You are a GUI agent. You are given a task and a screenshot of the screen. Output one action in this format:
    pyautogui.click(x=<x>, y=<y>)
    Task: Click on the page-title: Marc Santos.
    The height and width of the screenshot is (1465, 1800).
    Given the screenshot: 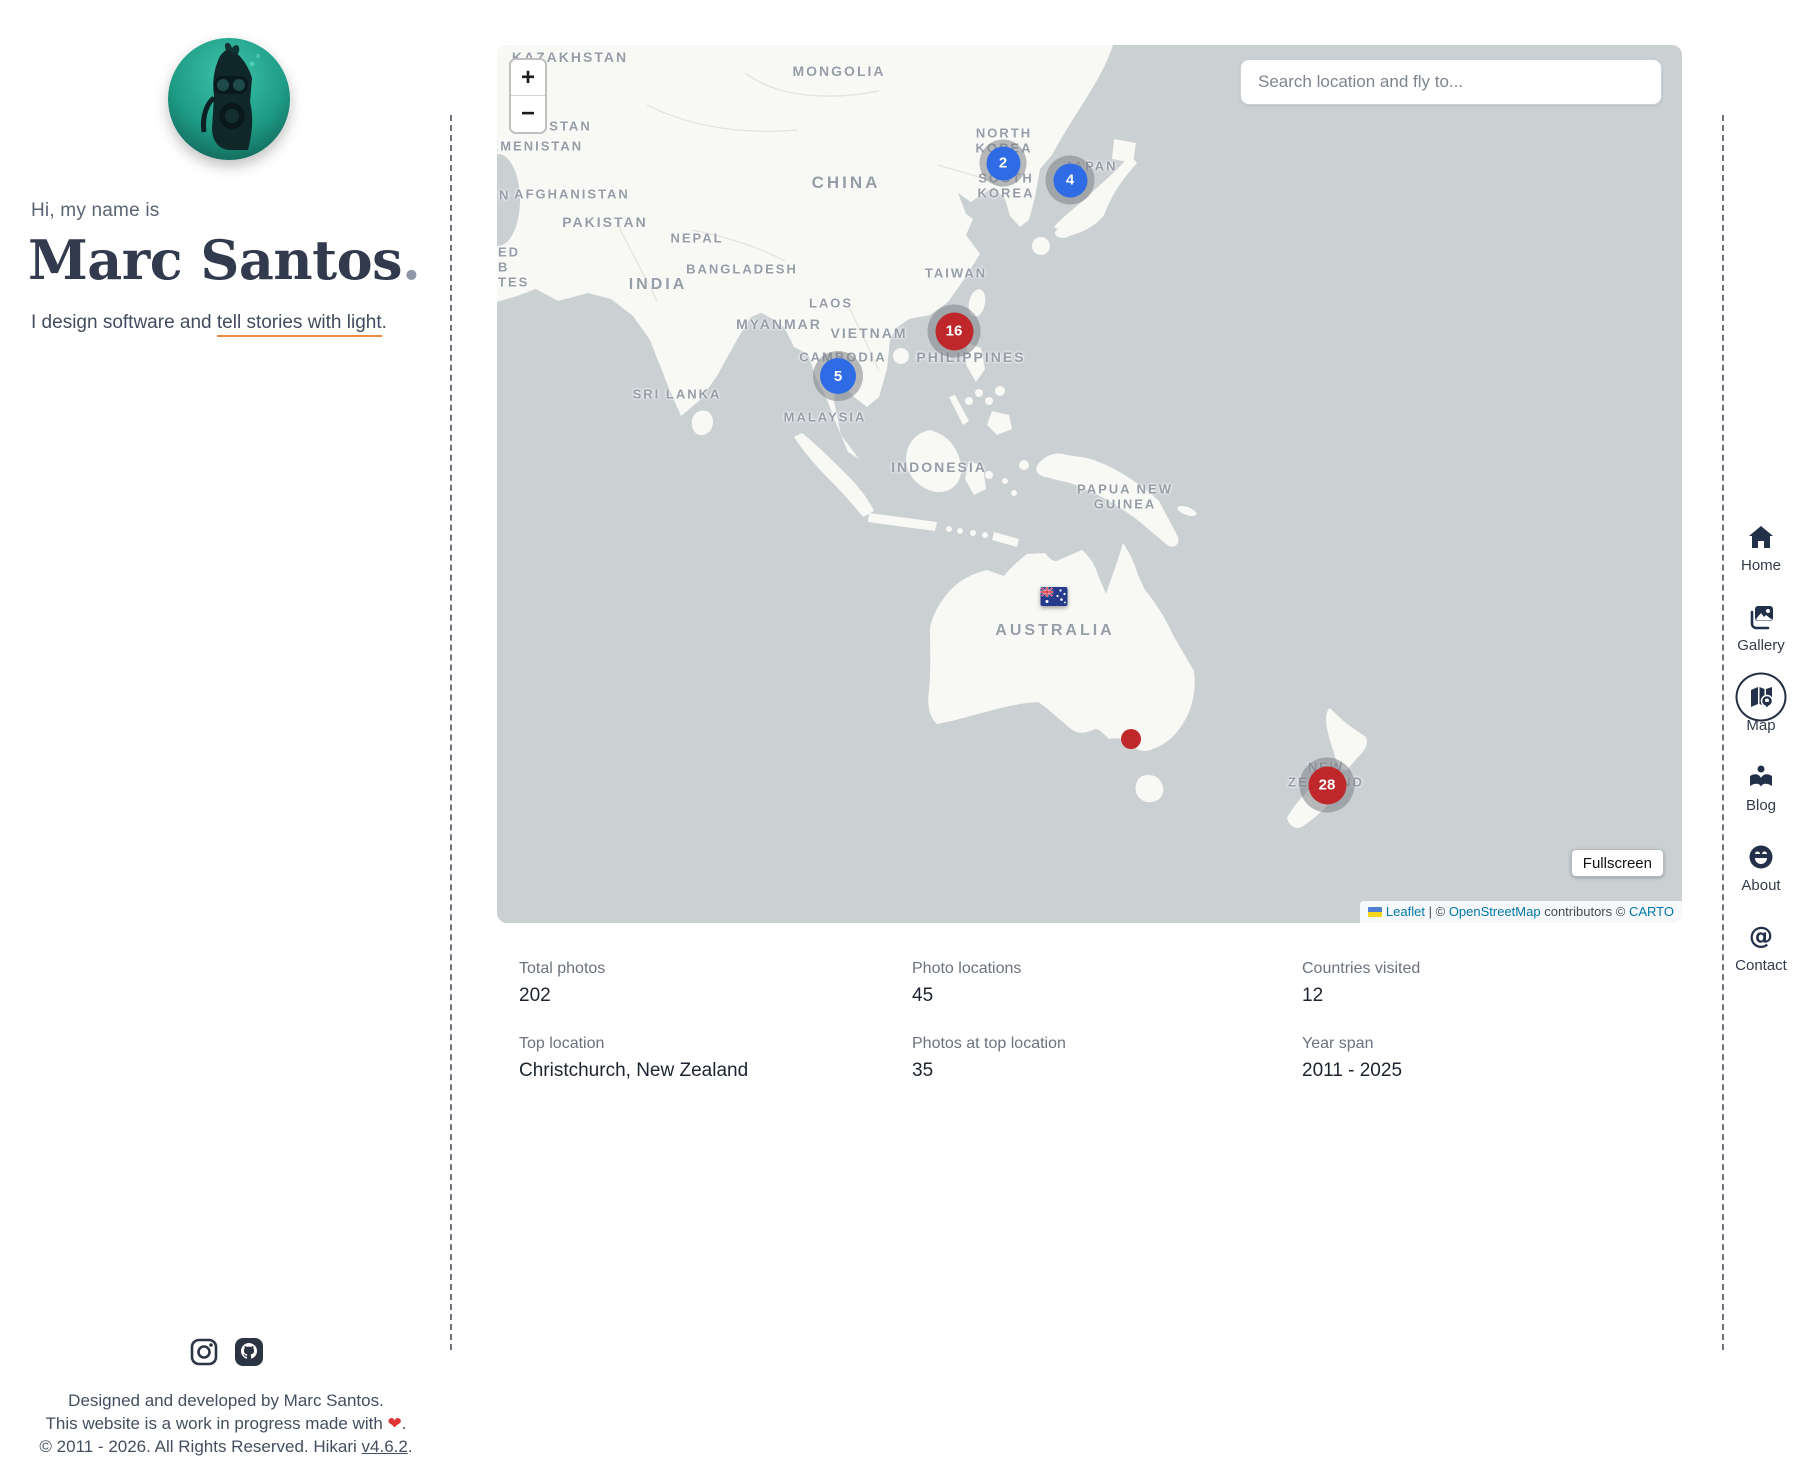 What is the action you would take?
    pyautogui.click(x=224, y=260)
    